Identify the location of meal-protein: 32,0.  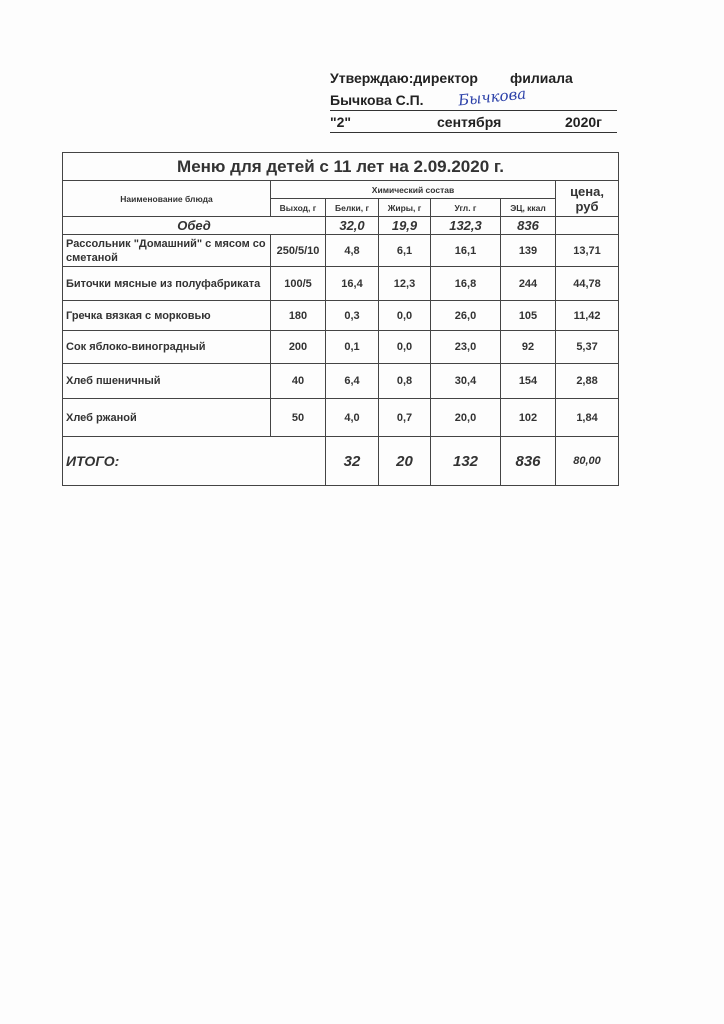
(352, 225).